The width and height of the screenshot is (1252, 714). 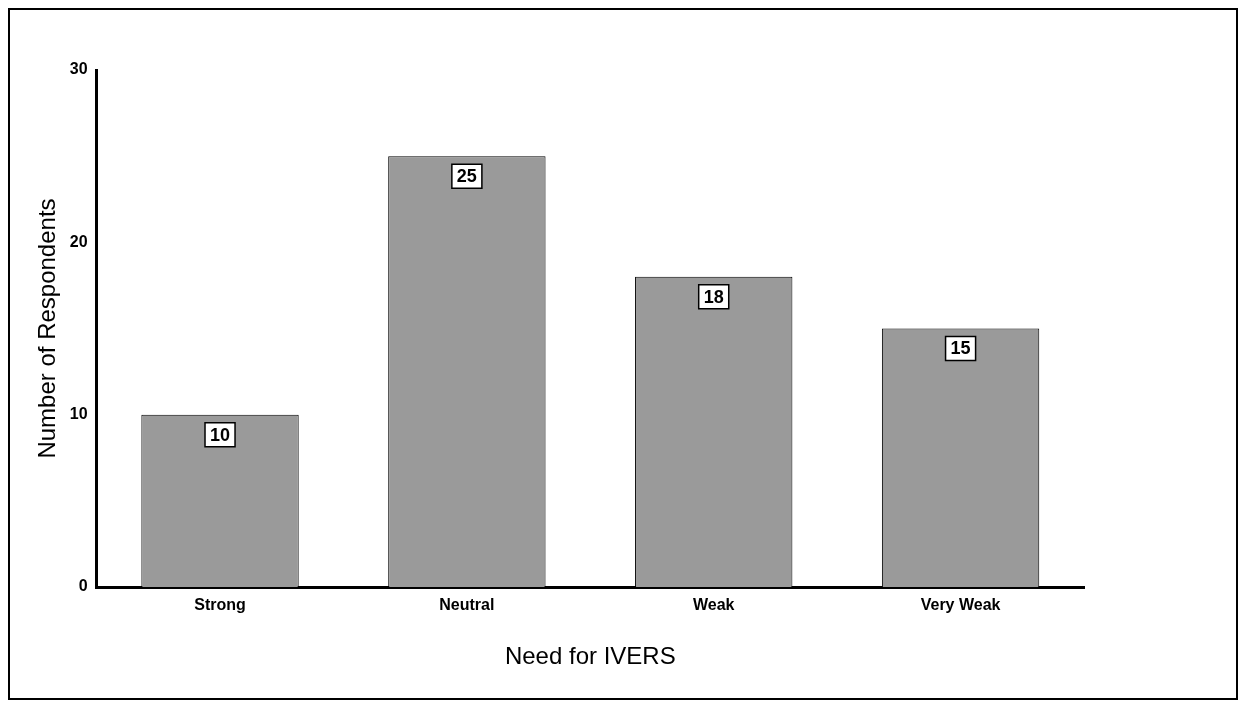 I want to click on x-tick-label: Strong, so click(x=220, y=605).